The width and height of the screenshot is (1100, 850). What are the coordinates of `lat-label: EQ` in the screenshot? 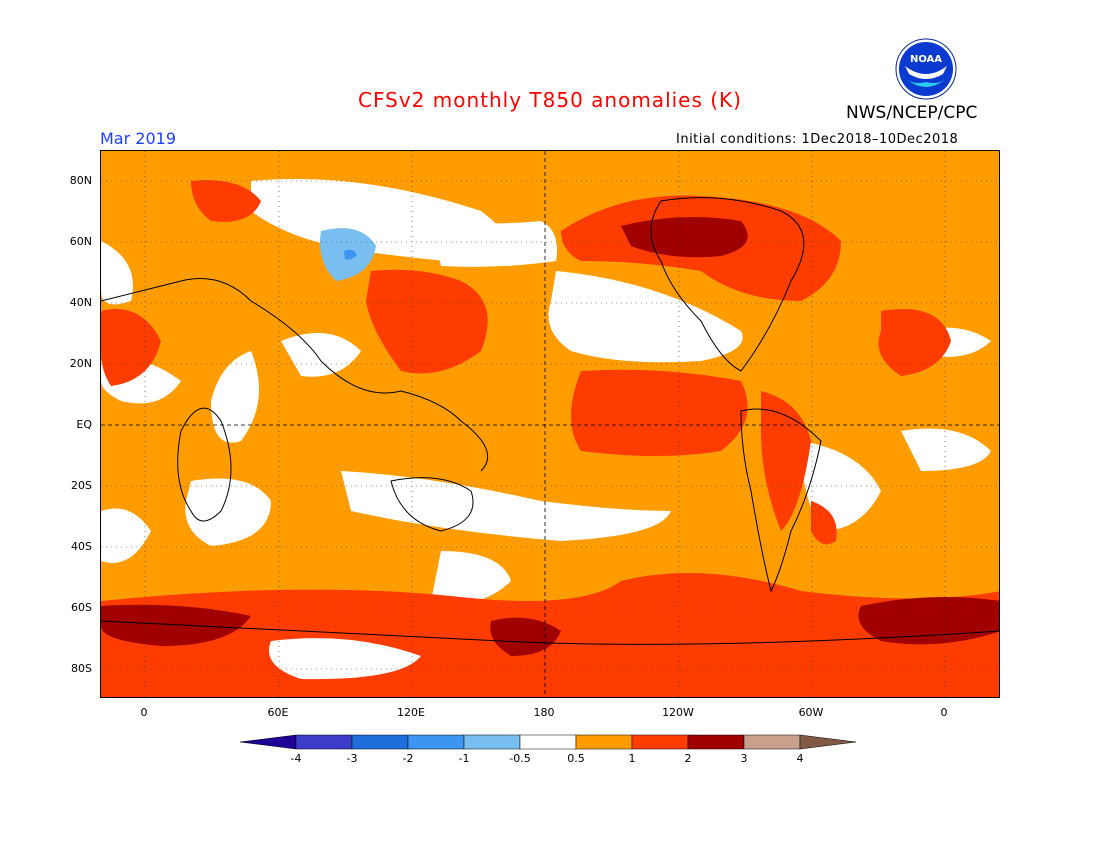 It's located at (84, 424).